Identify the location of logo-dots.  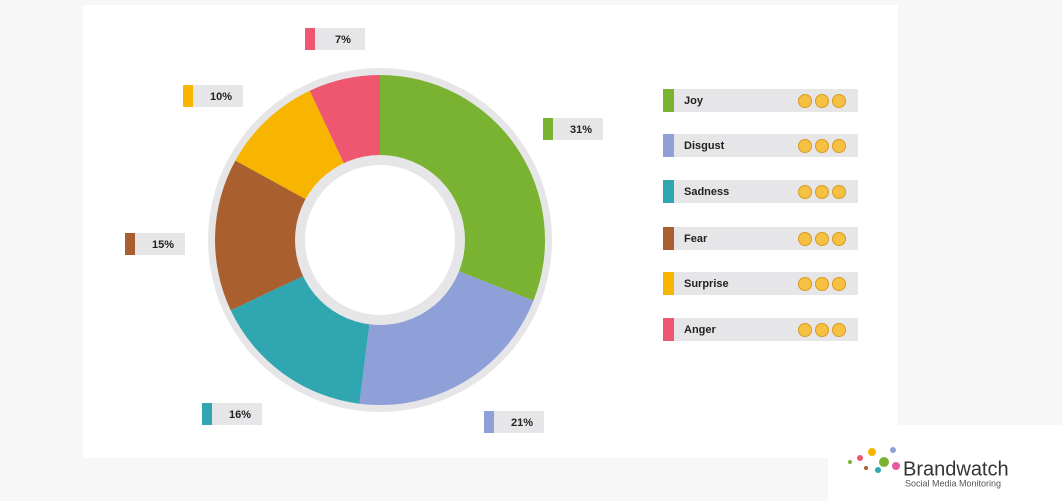
(874, 460).